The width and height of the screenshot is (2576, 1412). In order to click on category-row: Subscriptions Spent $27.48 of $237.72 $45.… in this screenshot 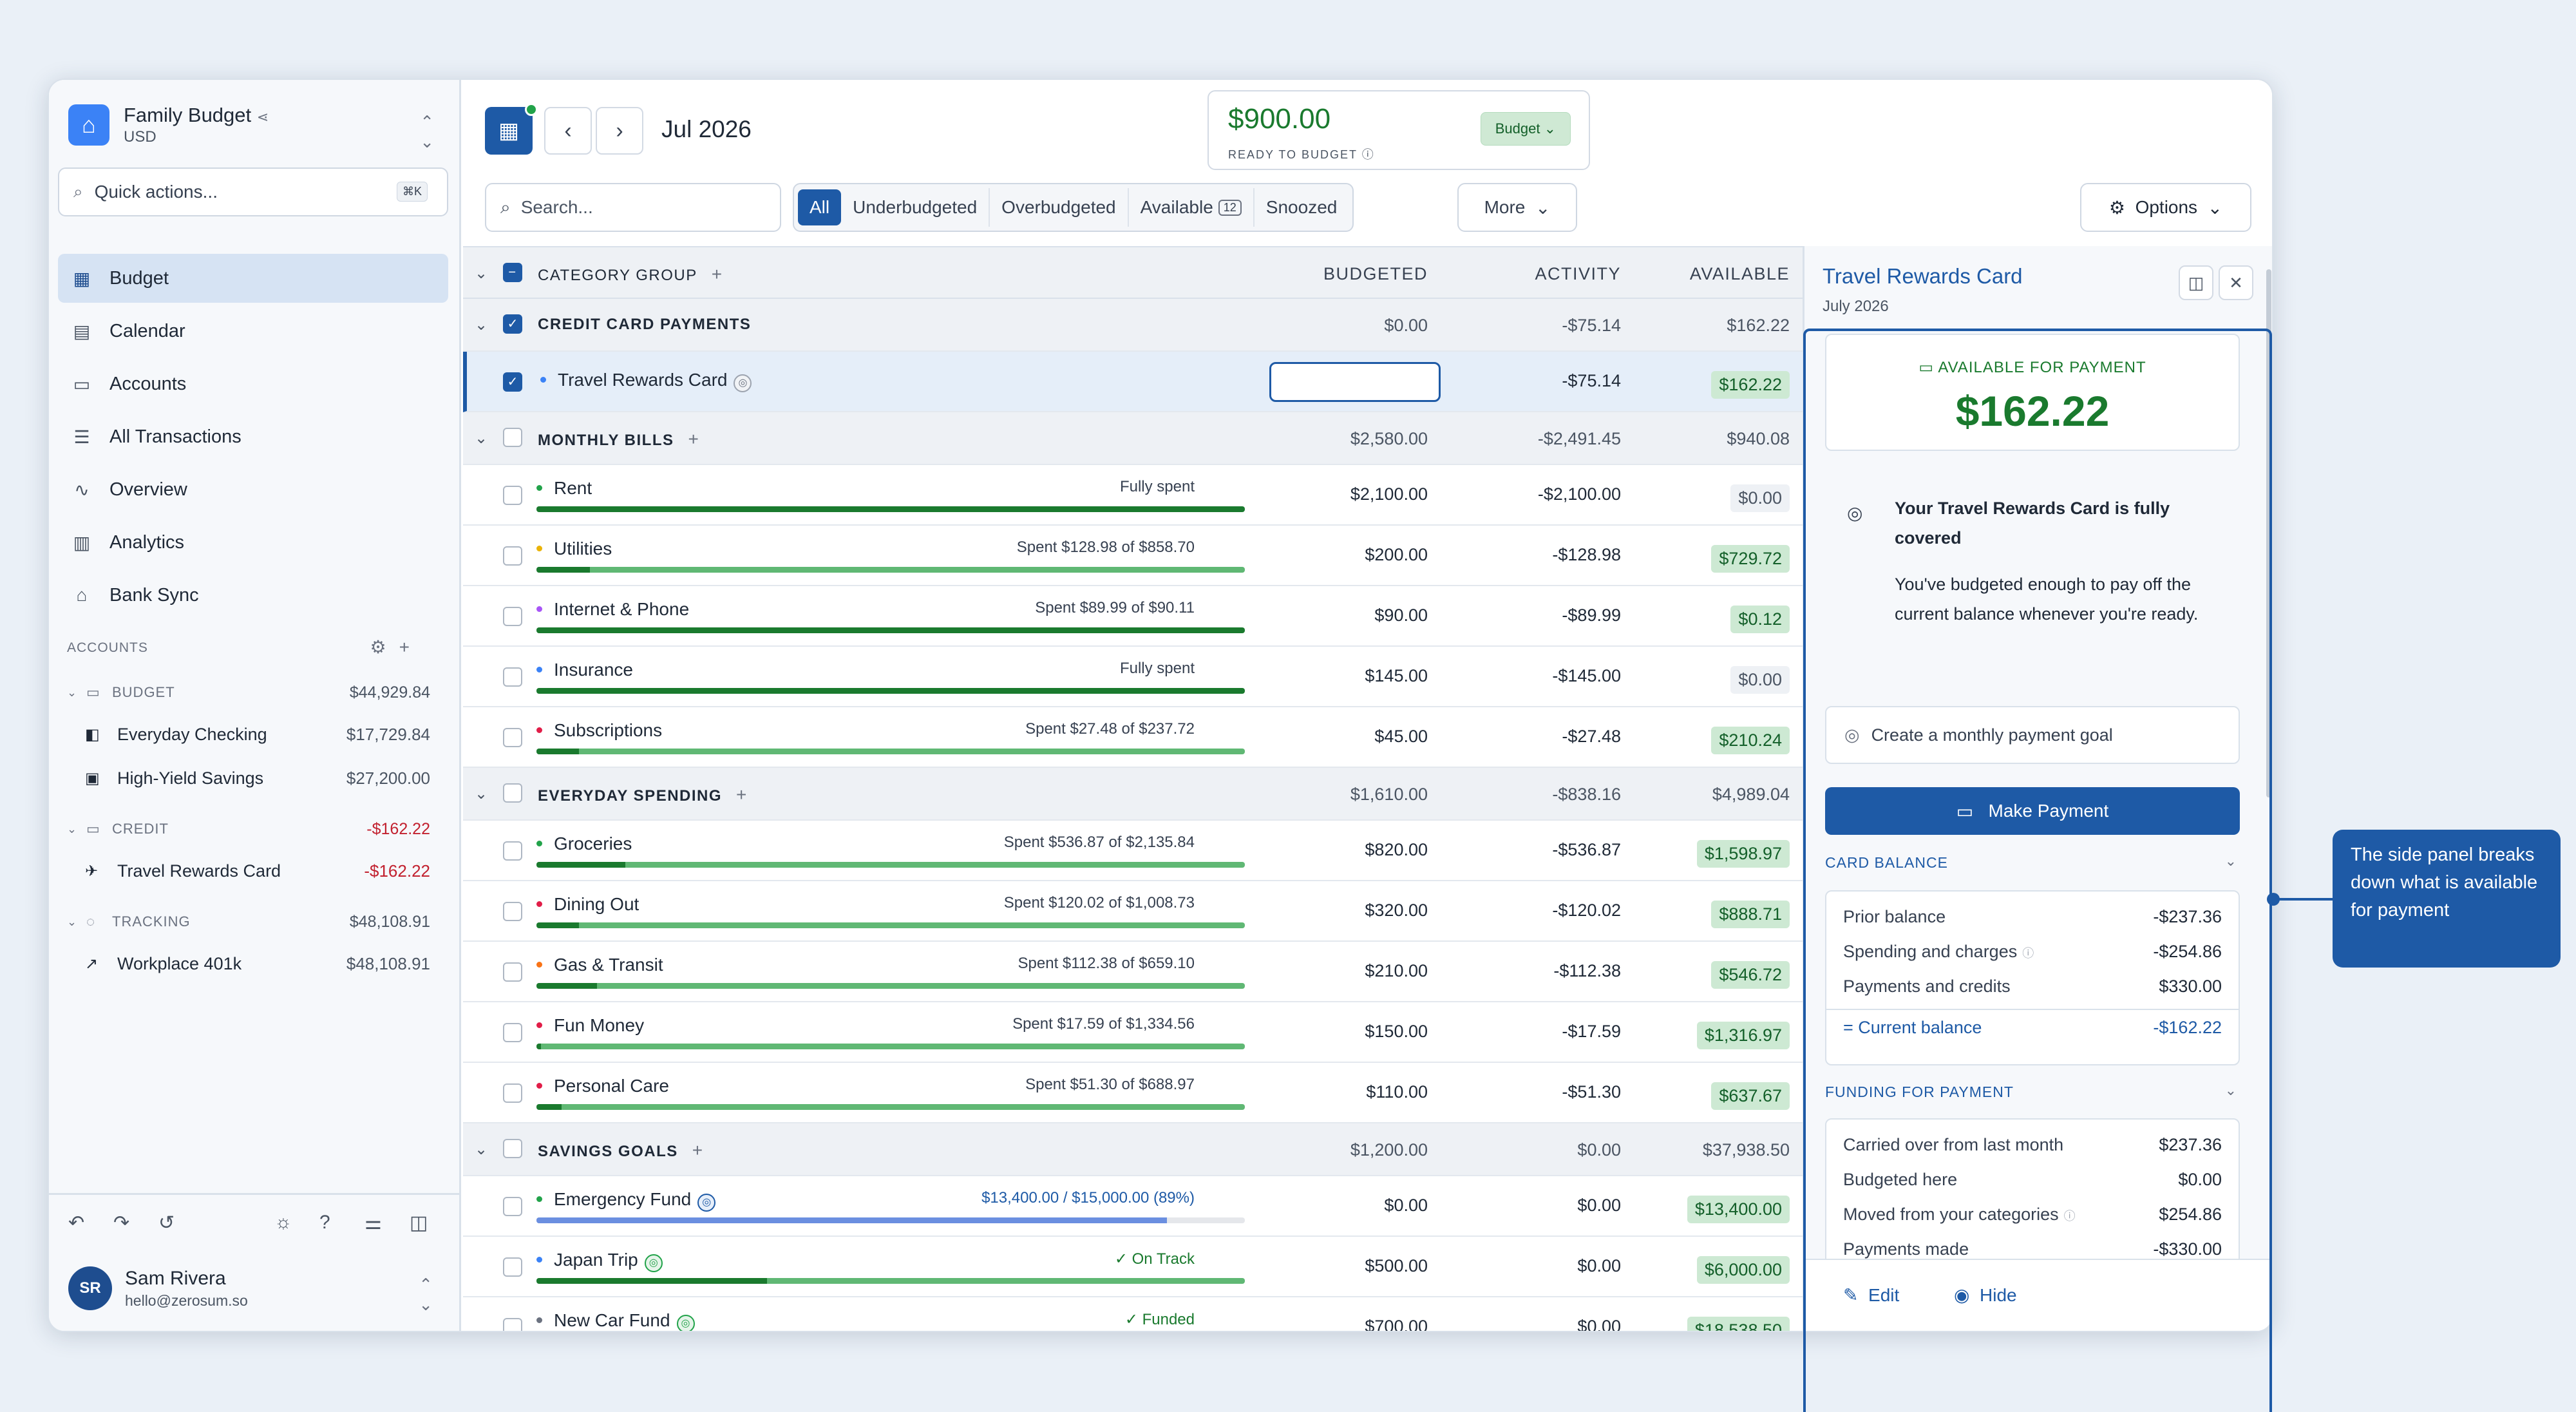, I will do `click(1133, 738)`.